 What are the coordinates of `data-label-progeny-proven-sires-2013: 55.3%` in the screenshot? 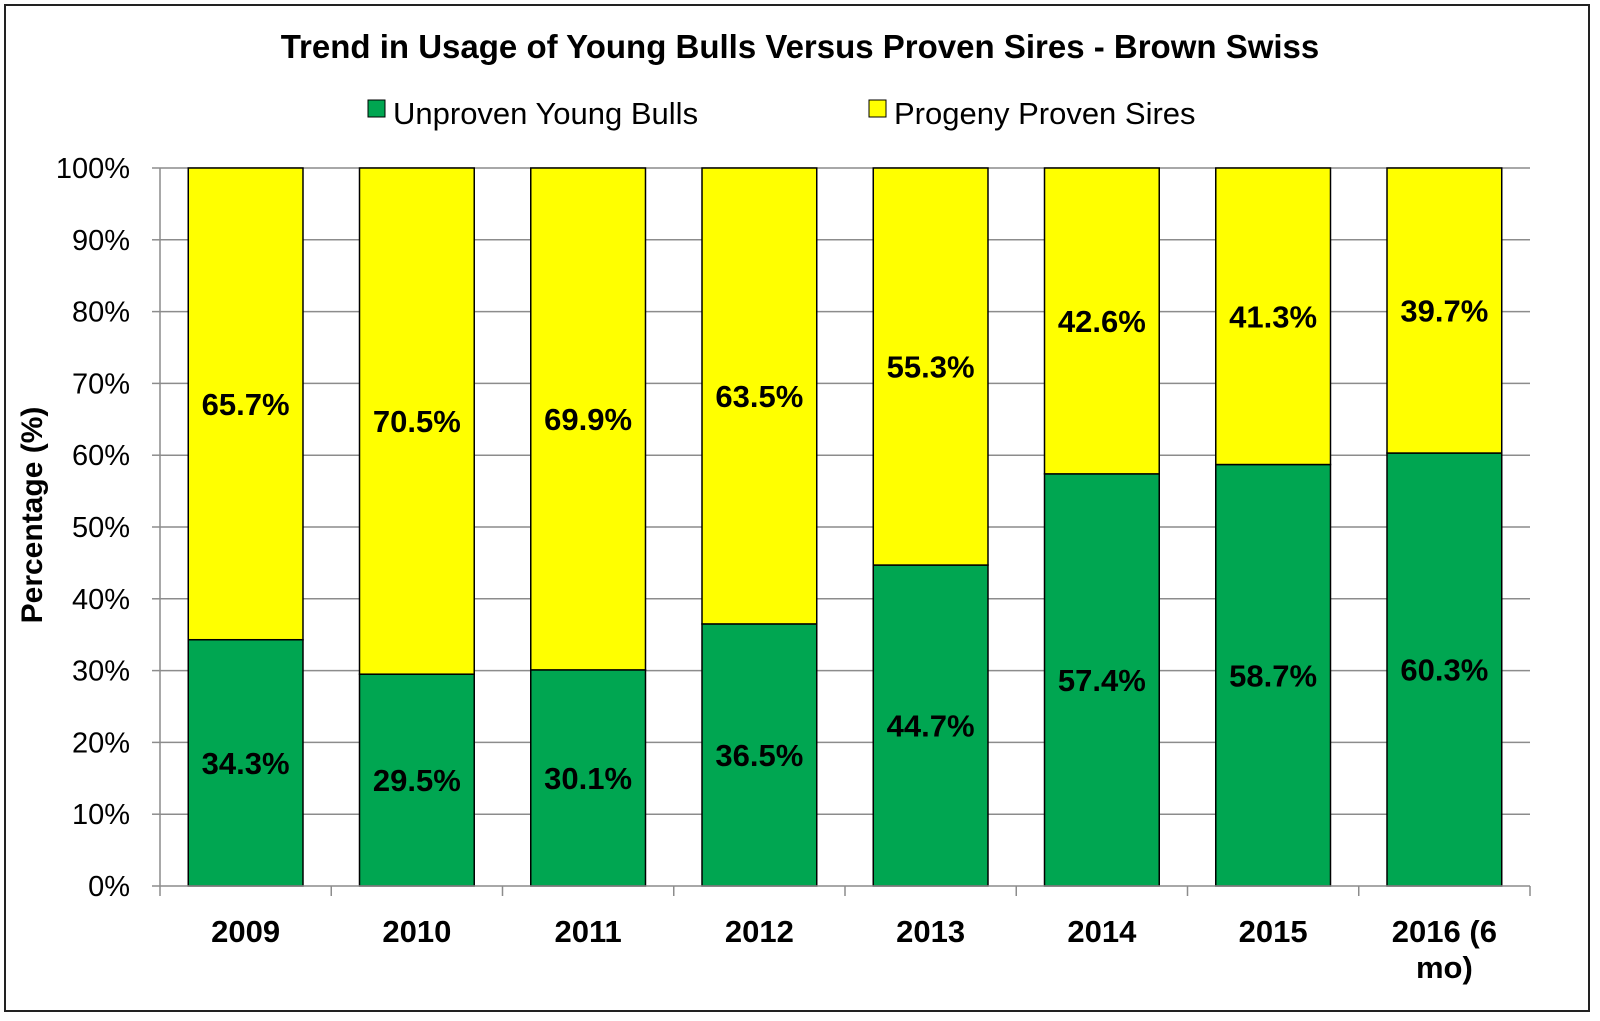 It's located at (931, 367).